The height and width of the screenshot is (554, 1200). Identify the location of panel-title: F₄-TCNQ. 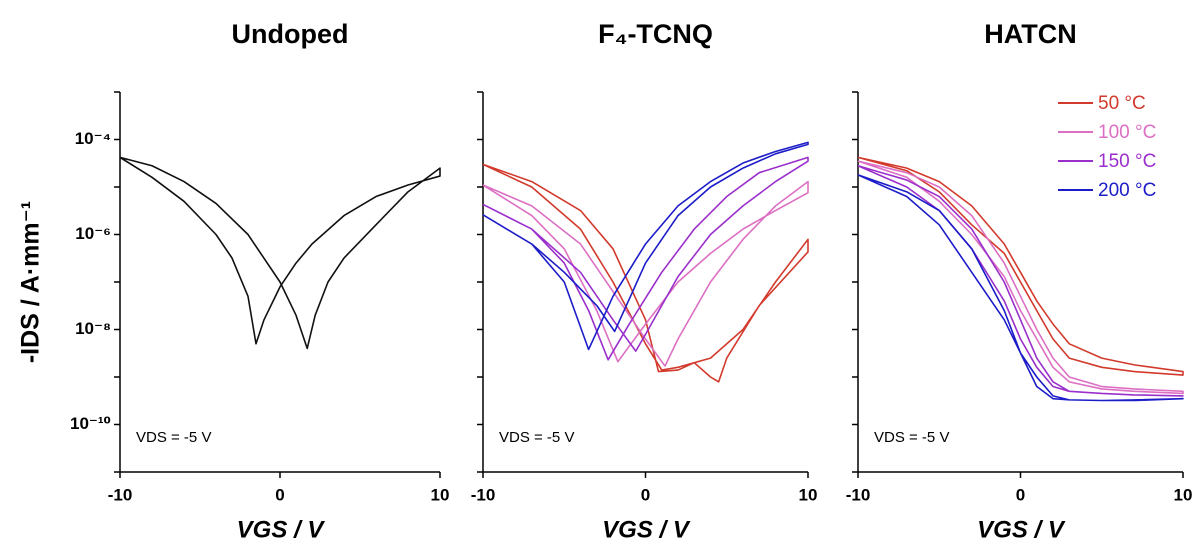
(655, 34).